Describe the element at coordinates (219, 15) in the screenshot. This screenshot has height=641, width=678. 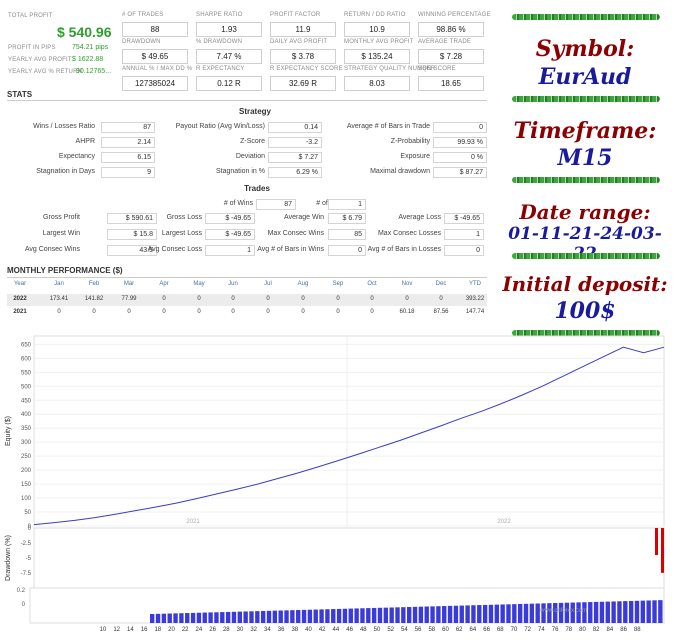
I see `metric-label: SHARPE RATIO` at that location.